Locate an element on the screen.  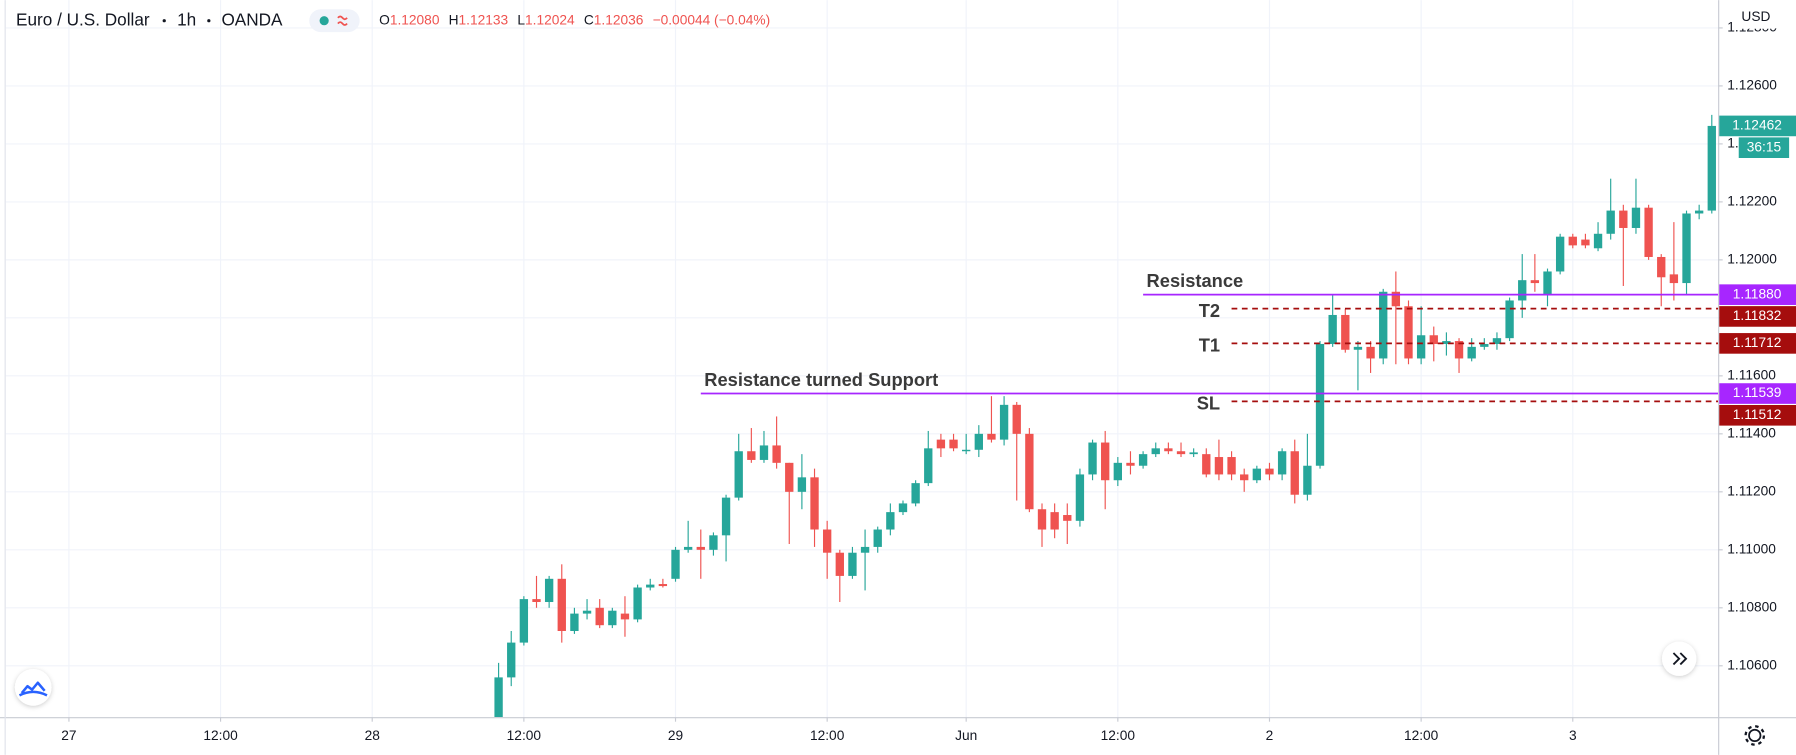
ohlc-key: C is located at coordinates (589, 19).